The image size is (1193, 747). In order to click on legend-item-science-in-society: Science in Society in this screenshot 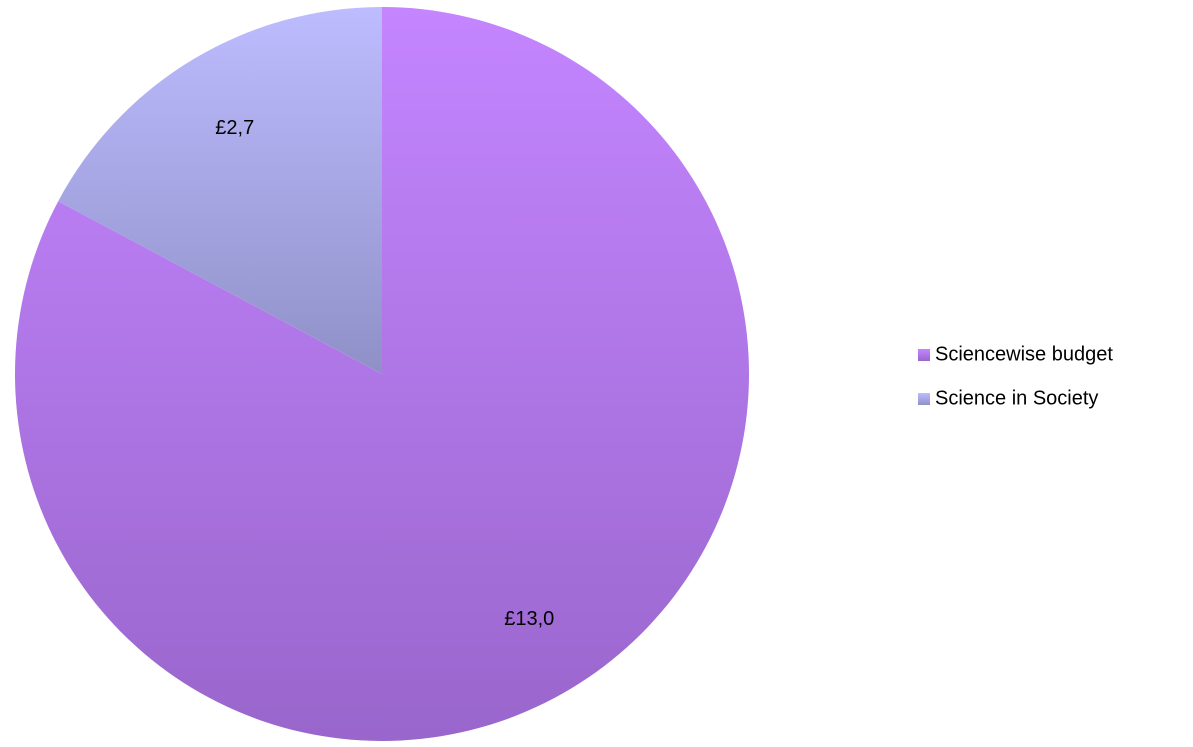, I will do `click(1008, 398)`.